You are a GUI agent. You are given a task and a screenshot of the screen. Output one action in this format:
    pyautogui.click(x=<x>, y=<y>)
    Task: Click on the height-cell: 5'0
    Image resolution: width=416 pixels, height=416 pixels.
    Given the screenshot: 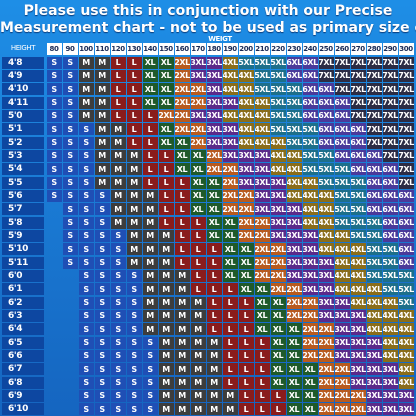 What is the action you would take?
    pyautogui.click(x=23, y=116)
    